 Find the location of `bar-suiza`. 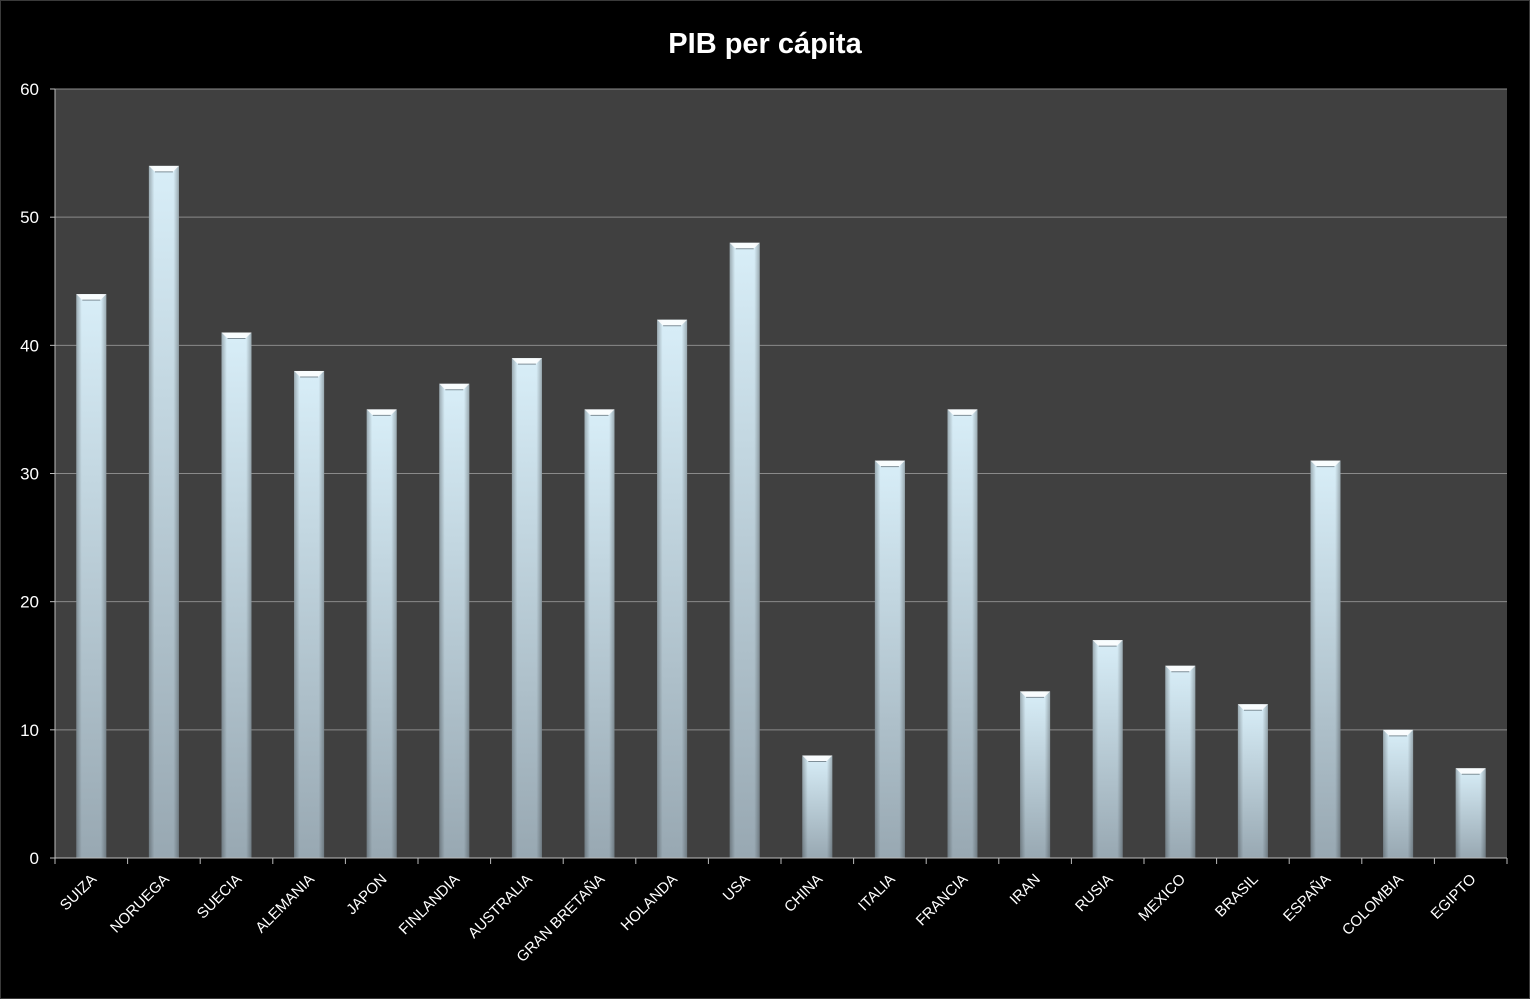

bar-suiza is located at coordinates (91, 576).